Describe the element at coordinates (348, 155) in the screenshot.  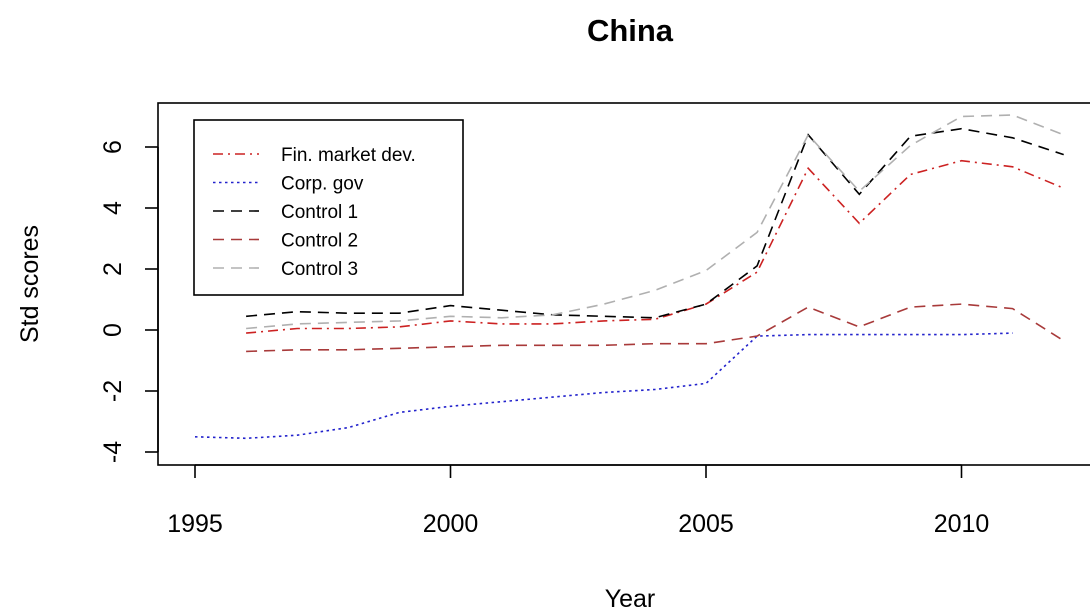
I see `legend-label-1: Fin. market dev.` at that location.